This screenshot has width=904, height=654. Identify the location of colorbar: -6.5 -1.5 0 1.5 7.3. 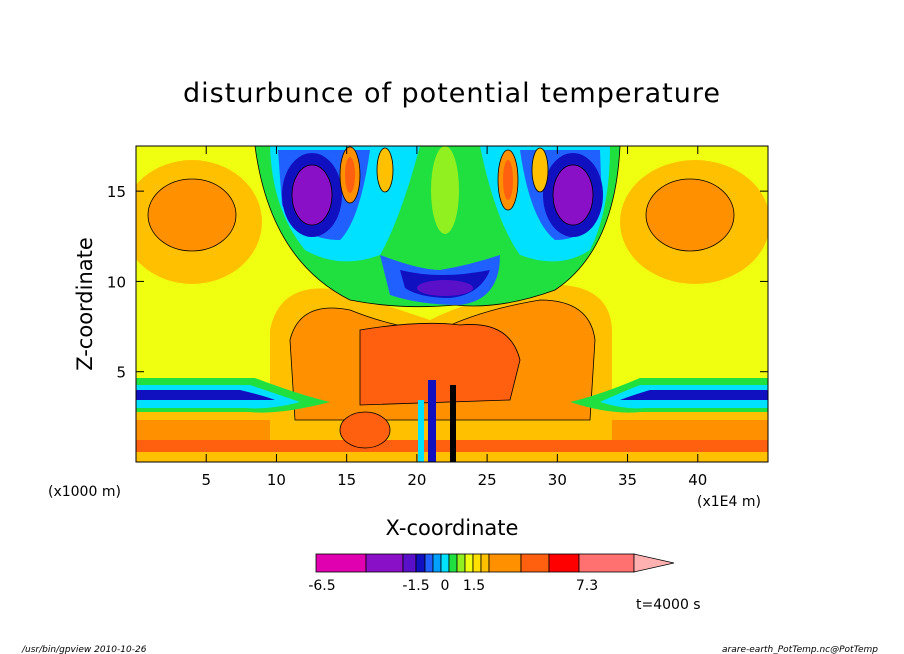
(491, 573).